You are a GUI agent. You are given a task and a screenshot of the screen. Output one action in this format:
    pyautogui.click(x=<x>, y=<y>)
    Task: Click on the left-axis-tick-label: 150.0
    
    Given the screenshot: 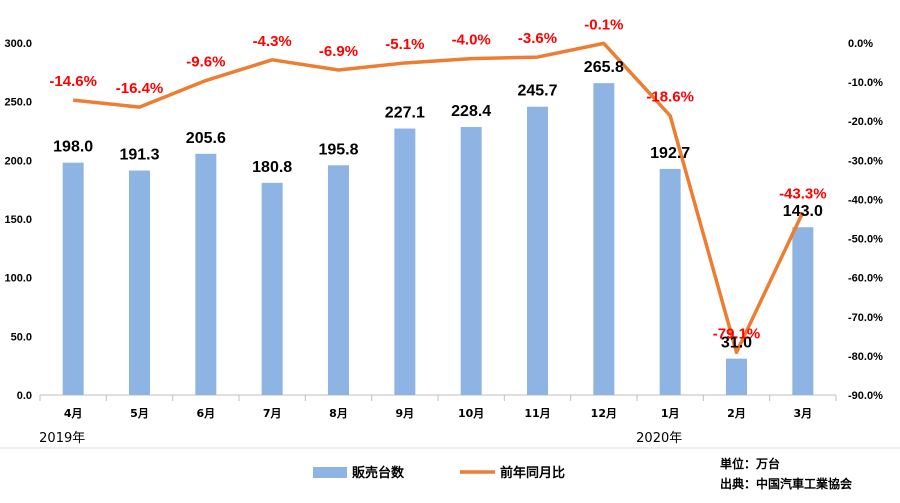 What is the action you would take?
    pyautogui.click(x=18, y=220)
    